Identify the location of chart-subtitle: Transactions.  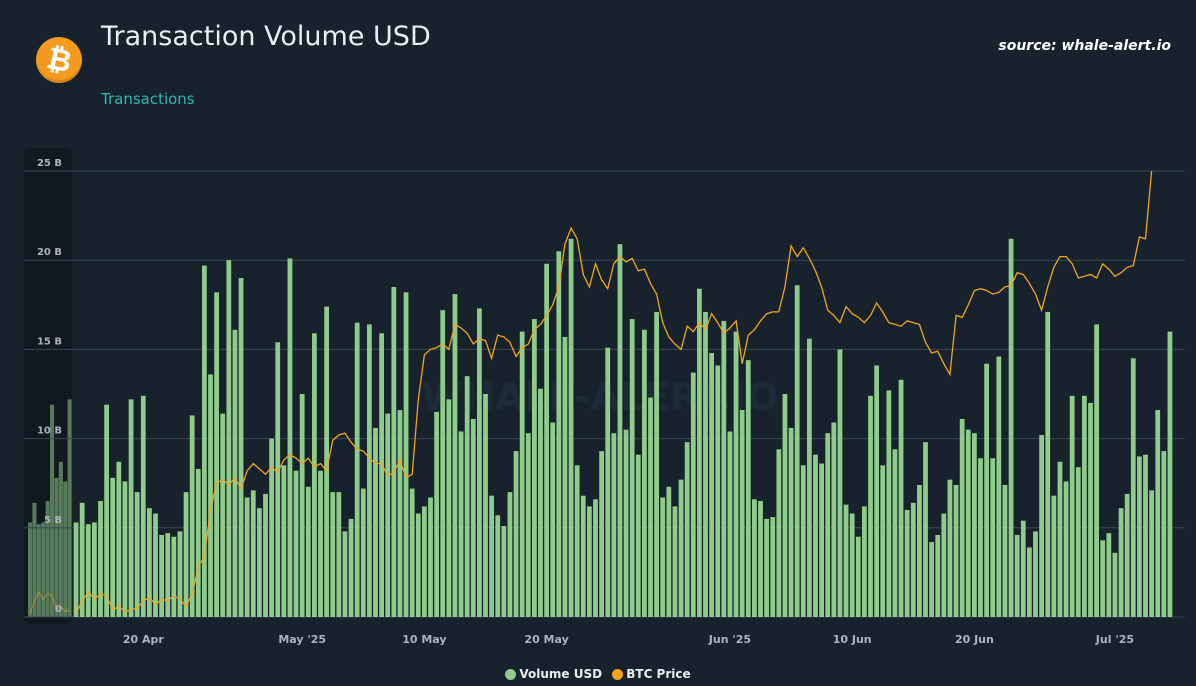
(148, 99).